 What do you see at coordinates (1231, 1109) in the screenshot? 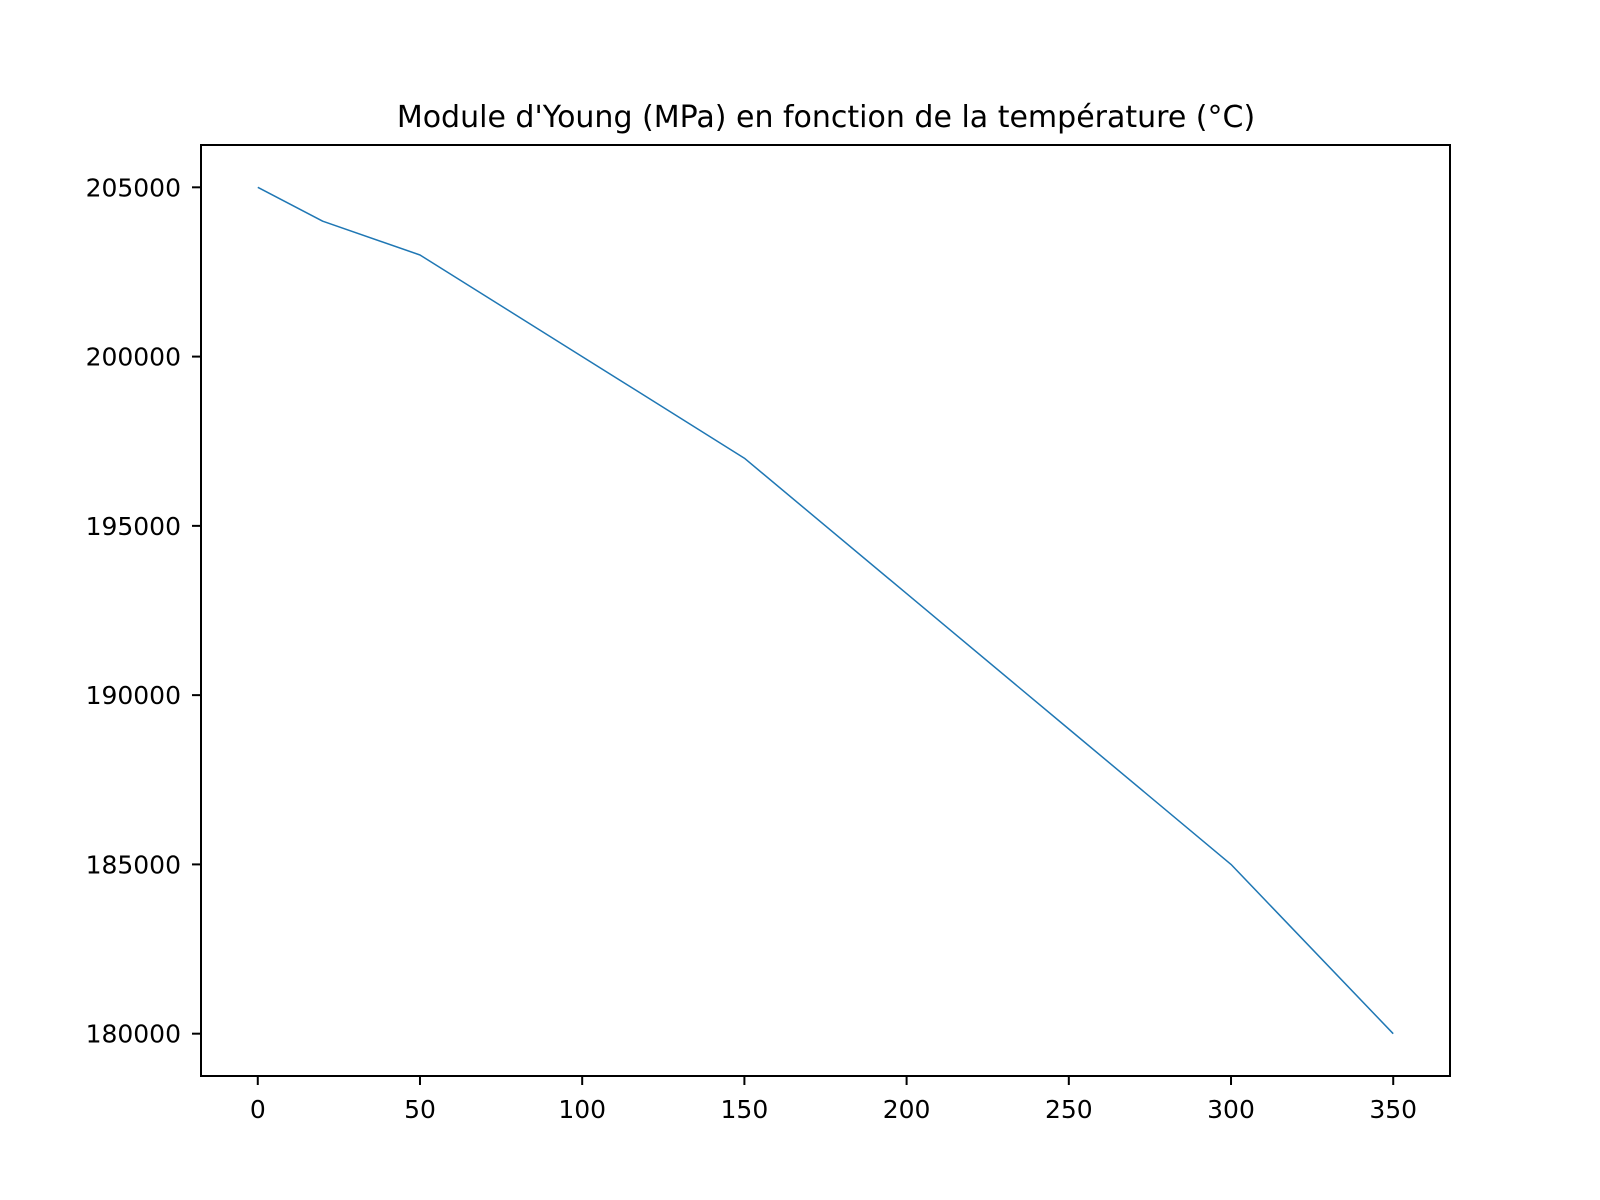
I see `x-tick-label: 300` at bounding box center [1231, 1109].